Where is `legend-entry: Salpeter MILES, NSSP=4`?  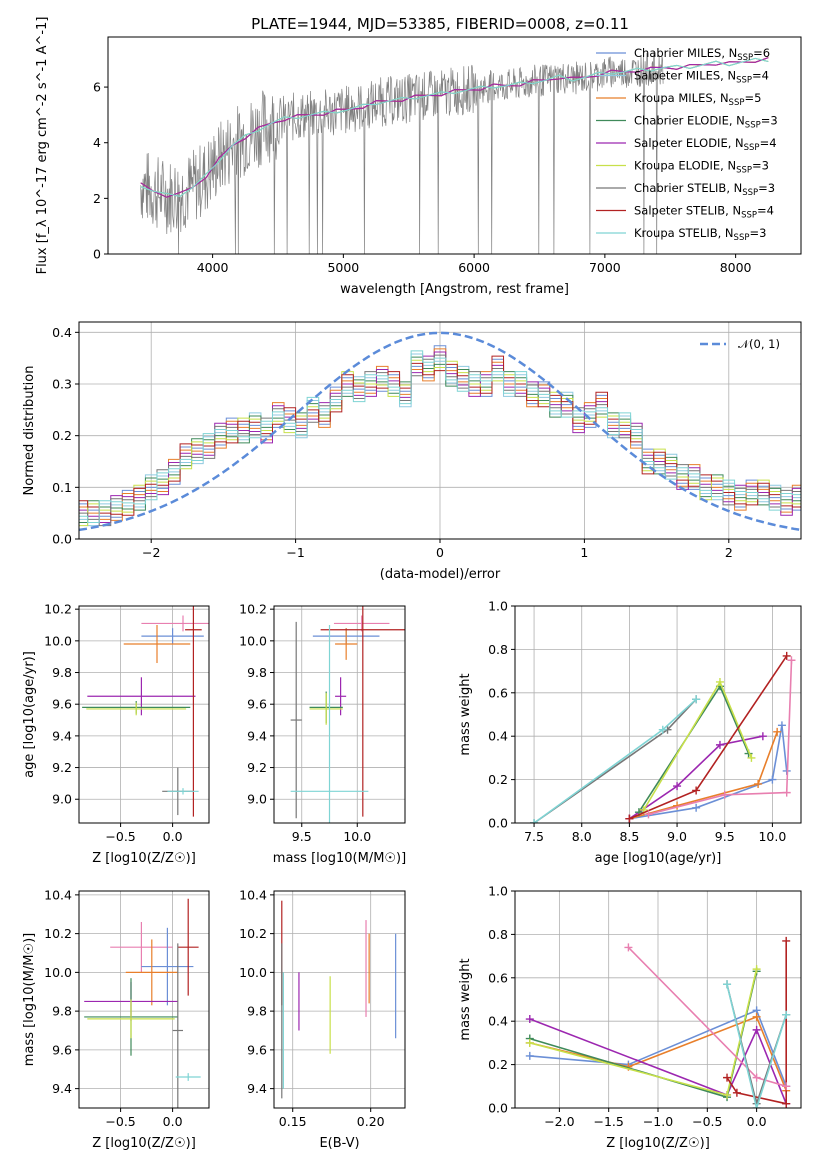
legend-entry: Salpeter MILES, NSSP=4 is located at coordinates (701, 77).